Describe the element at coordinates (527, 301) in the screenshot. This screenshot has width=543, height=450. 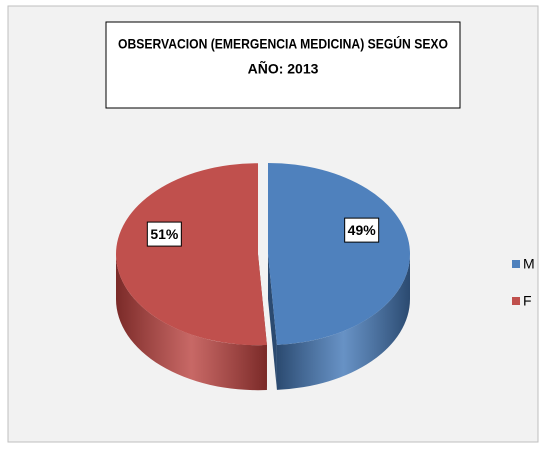
I see `legend-label: F` at that location.